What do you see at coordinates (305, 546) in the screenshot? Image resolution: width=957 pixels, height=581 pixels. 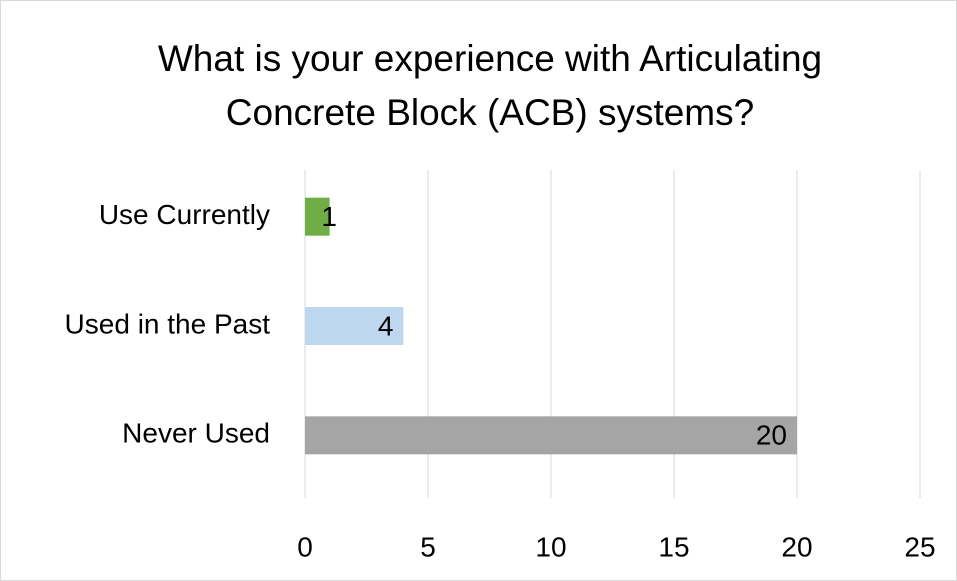 I see `x-tick-label: 0` at bounding box center [305, 546].